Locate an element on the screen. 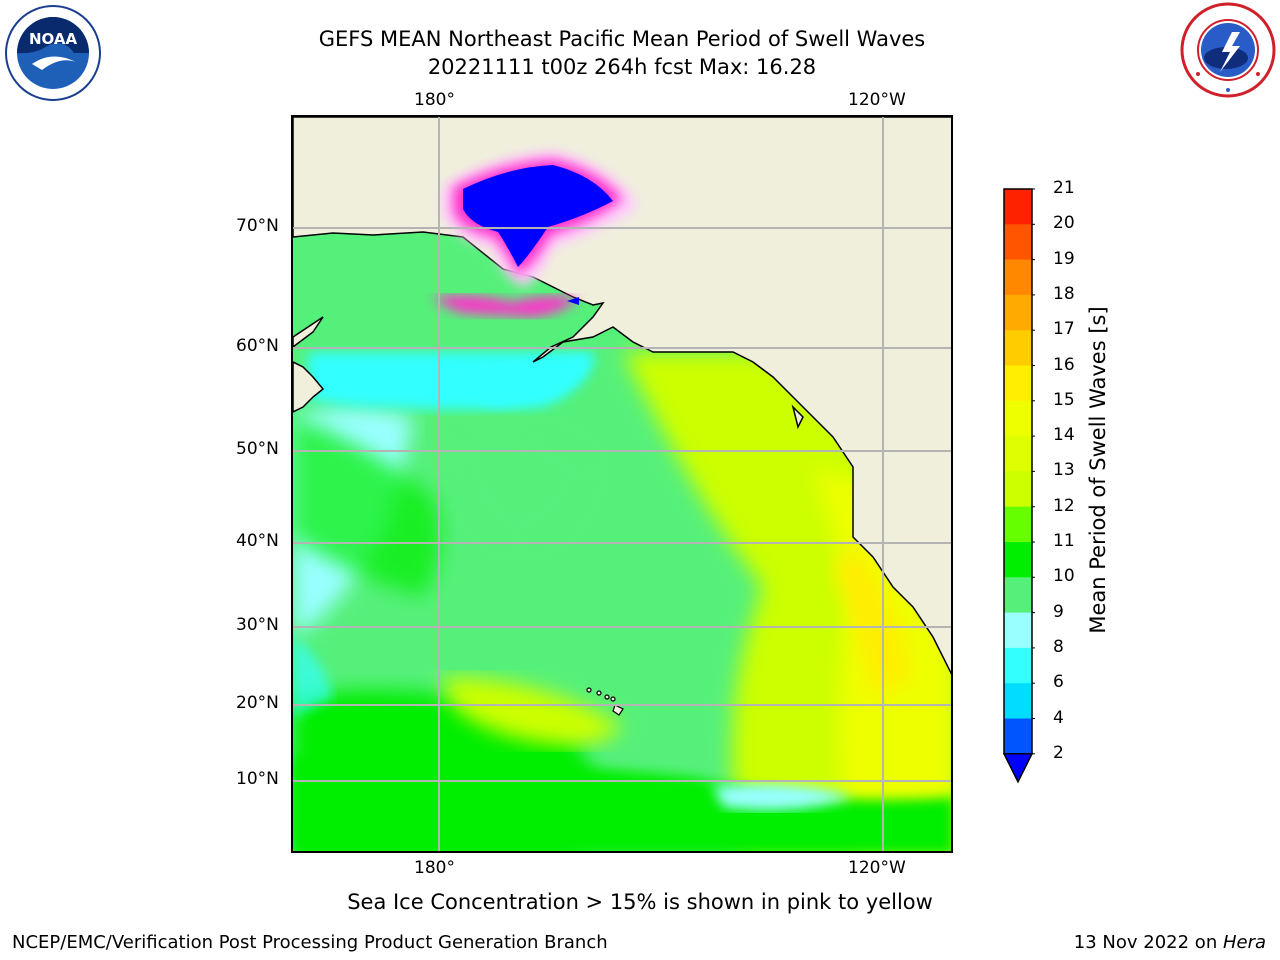 Image resolution: width=1280 pixels, height=960 pixels. lat-label-20n: 20°N is located at coordinates (257, 703).